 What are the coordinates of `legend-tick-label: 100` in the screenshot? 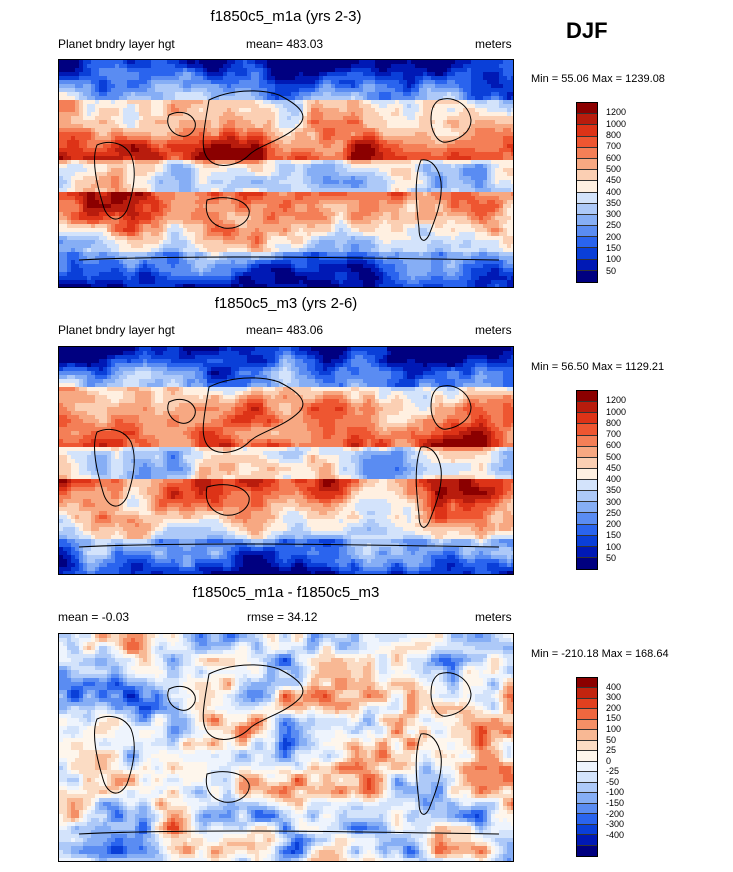 It's located at (614, 259).